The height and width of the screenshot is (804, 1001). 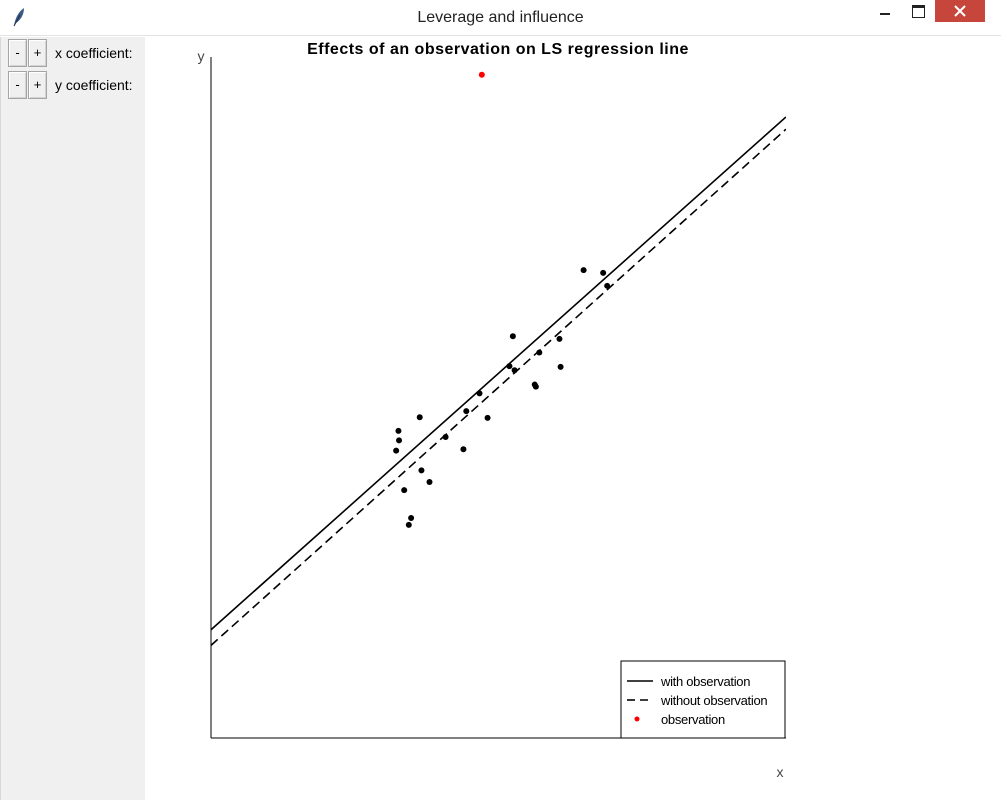 I want to click on observation-point, so click(x=481, y=74).